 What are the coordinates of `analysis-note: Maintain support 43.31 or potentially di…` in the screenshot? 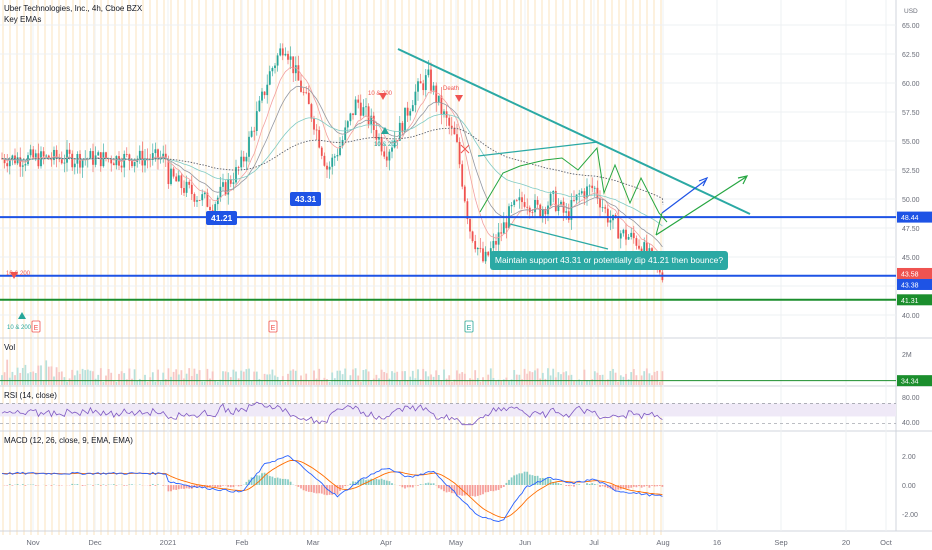 It's located at (609, 260).